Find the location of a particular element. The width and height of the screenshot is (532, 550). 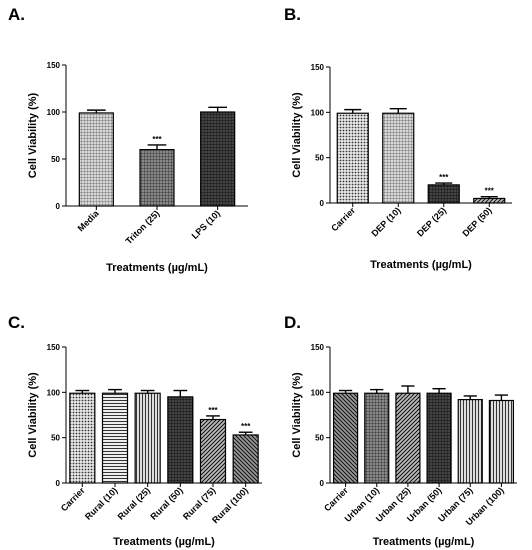

x-tick-label: DEP (50) is located at coordinates (477, 221).